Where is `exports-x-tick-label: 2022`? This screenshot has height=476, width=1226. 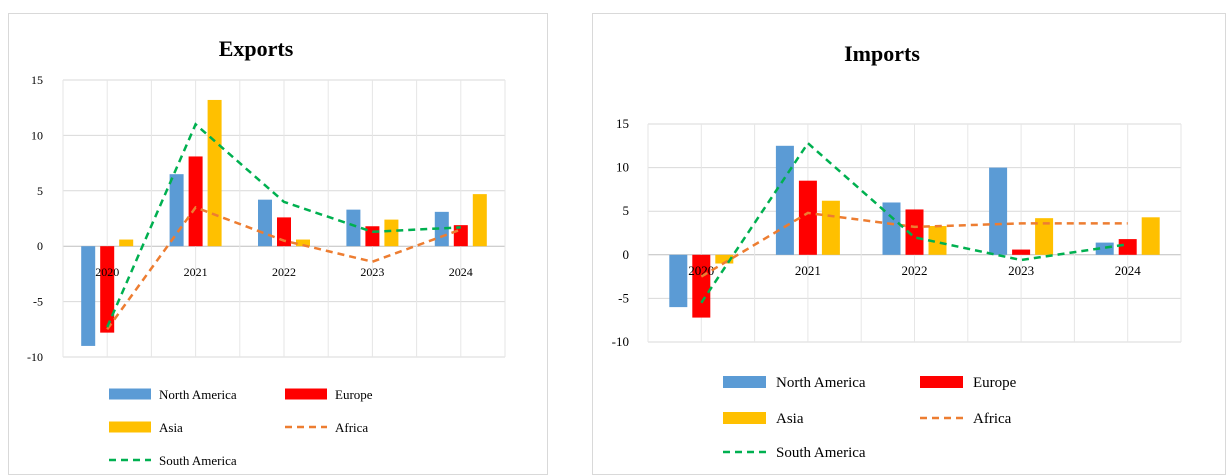
exports-x-tick-label: 2022 is located at coordinates (284, 272).